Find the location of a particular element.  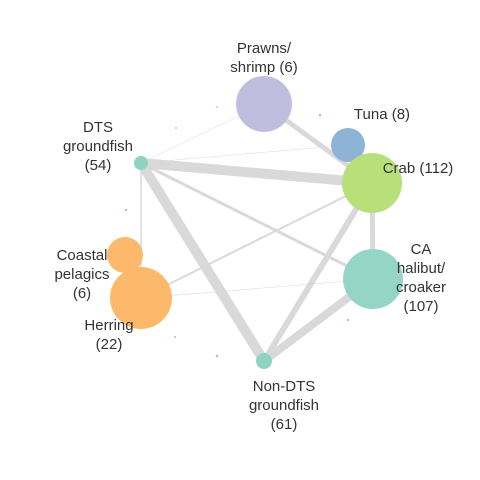

node-label-line: Tuna (8) is located at coordinates (382, 114).